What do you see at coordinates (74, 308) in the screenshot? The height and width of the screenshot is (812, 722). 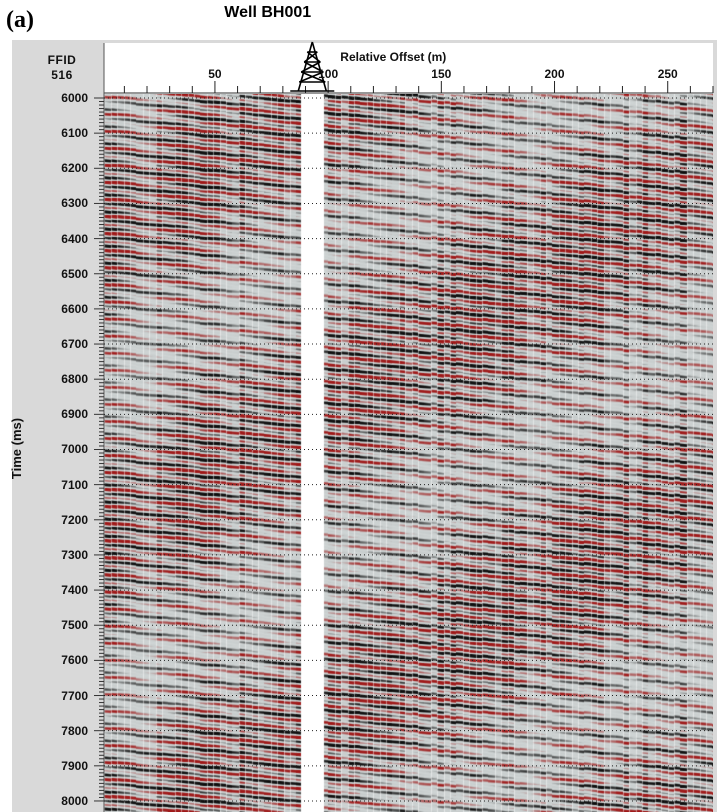 I see `y-tick-label: 6600` at bounding box center [74, 308].